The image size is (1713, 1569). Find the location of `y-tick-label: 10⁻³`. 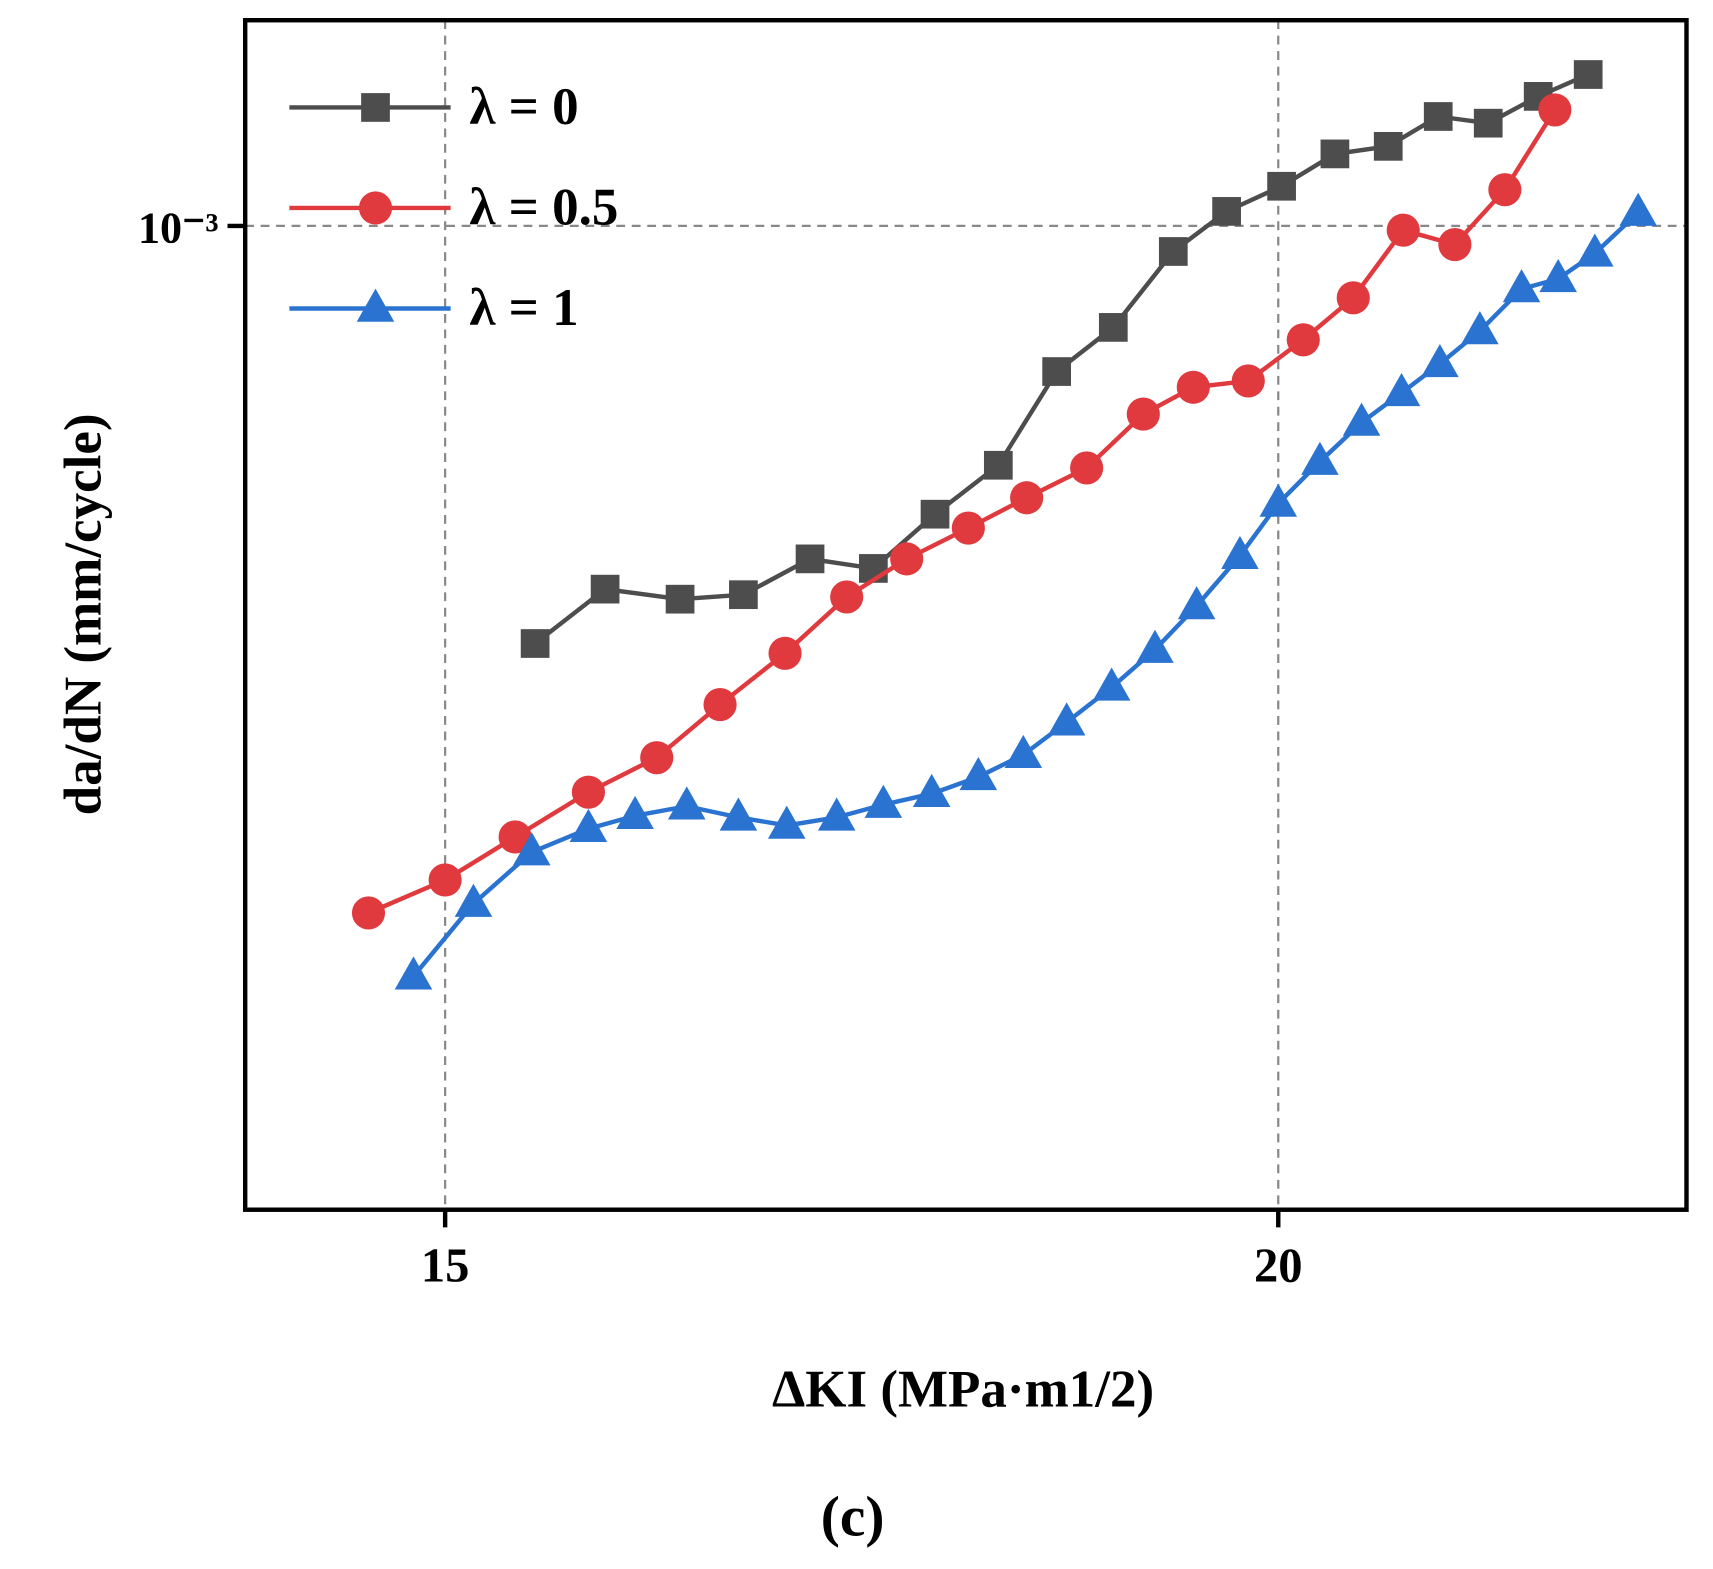

y-tick-label: 10⁻³ is located at coordinates (178, 228).